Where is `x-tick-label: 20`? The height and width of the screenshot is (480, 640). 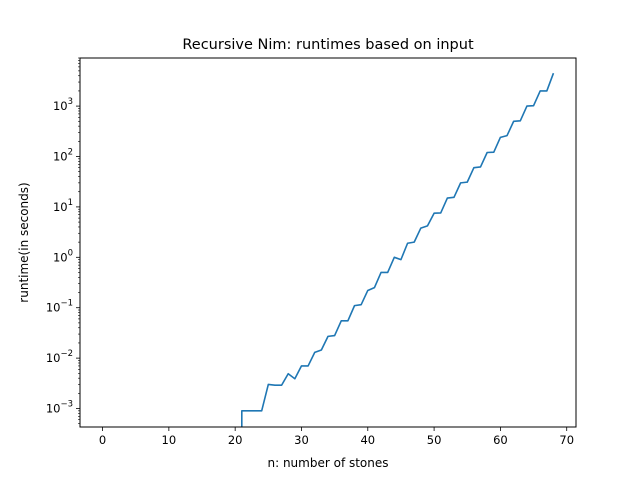
x-tick-label: 20 is located at coordinates (235, 440).